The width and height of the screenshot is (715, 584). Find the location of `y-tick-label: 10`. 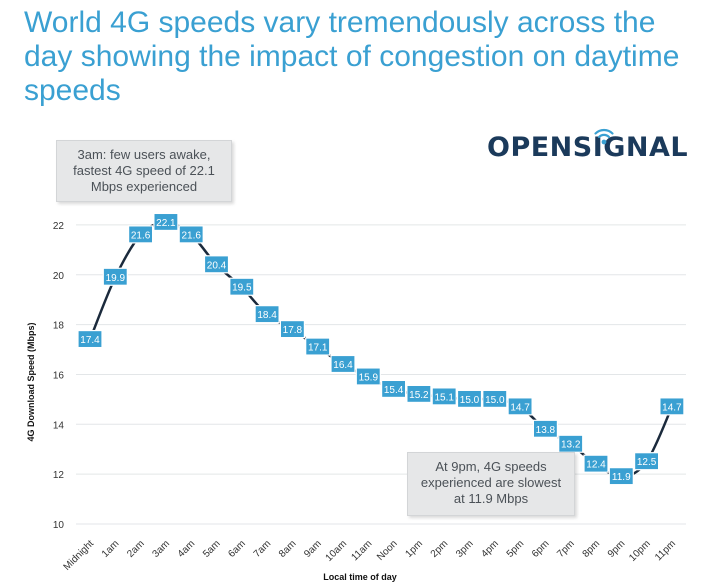

y-tick-label: 10 is located at coordinates (59, 525).